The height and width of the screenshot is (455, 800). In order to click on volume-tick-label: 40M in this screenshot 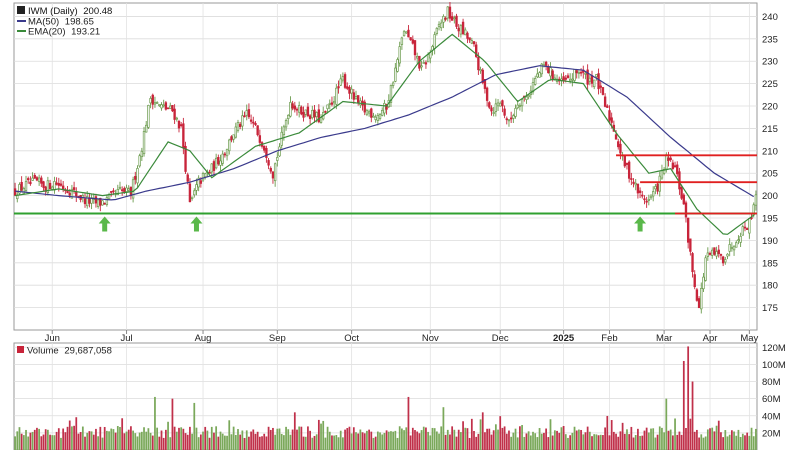, I will do `click(771, 416)`.